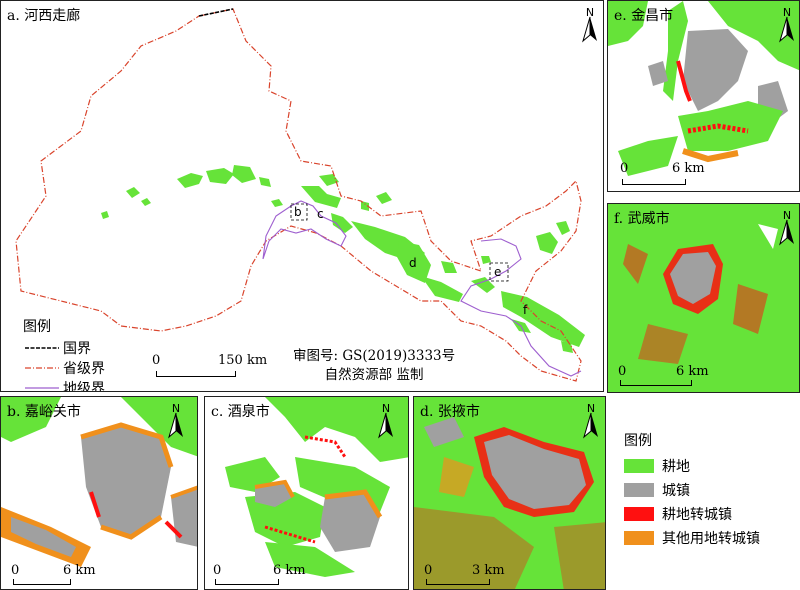  What do you see at coordinates (243, 360) in the screenshot?
I see `scale-a-end: 150 km` at bounding box center [243, 360].